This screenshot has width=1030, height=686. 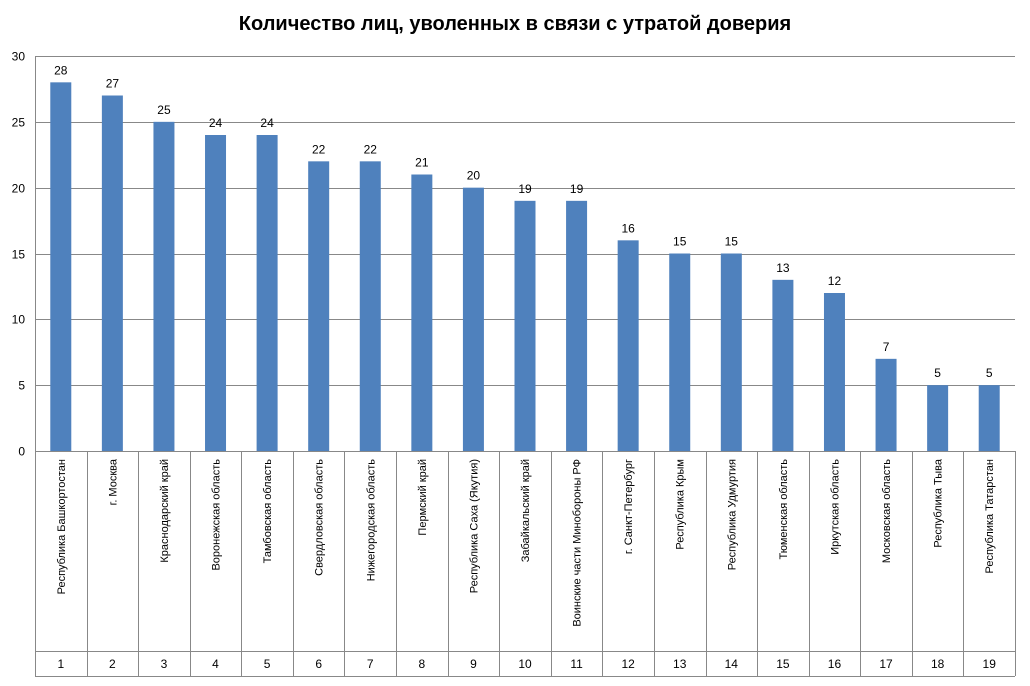 I want to click on data-label: 20, so click(x=474, y=176).